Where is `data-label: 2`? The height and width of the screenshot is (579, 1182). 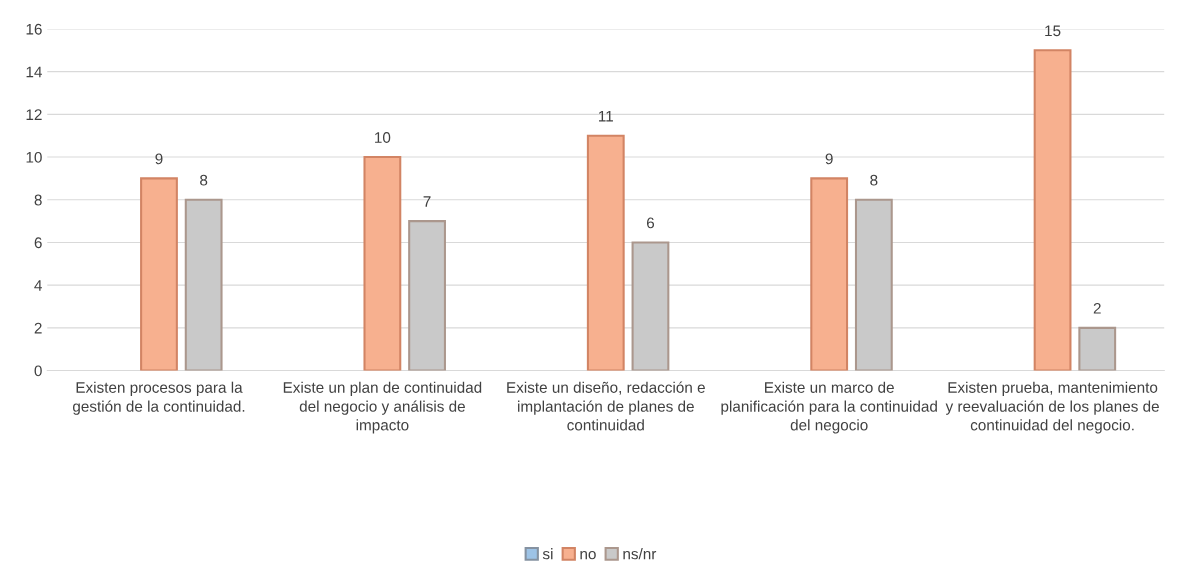
data-label: 2 is located at coordinates (1097, 308).